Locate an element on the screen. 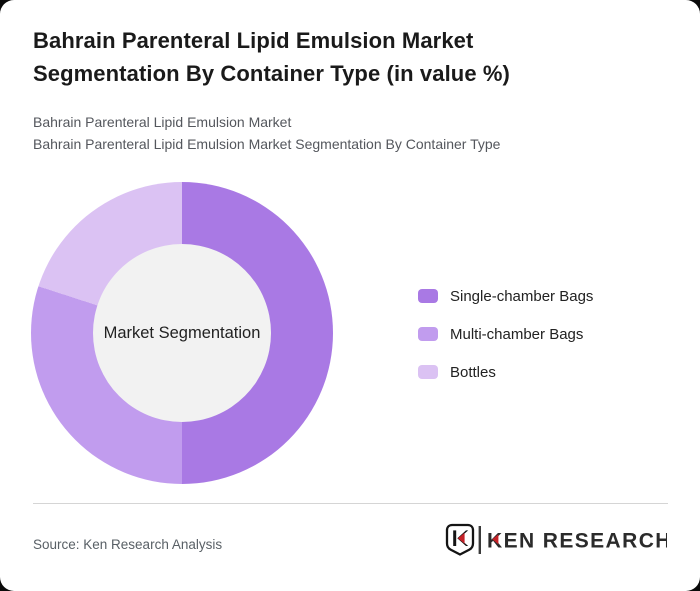 The height and width of the screenshot is (591, 700). ken-research-logo: KEN RESEARCH is located at coordinates (556, 540).